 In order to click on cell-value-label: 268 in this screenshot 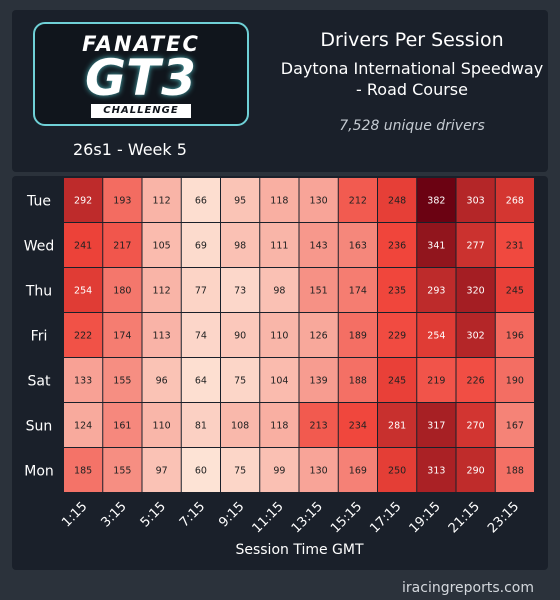, I will do `click(515, 201)`.